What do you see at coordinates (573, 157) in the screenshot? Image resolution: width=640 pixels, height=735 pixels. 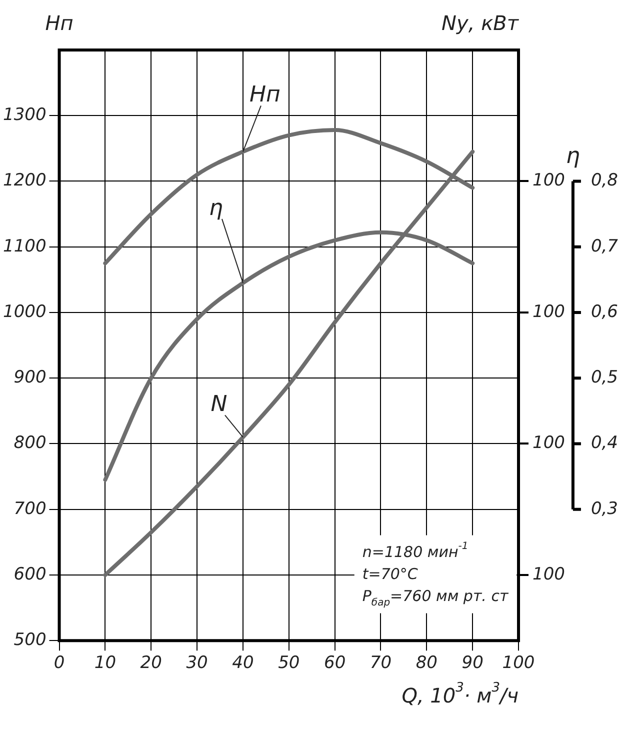 I see `y3-axis-title: η` at bounding box center [573, 157].